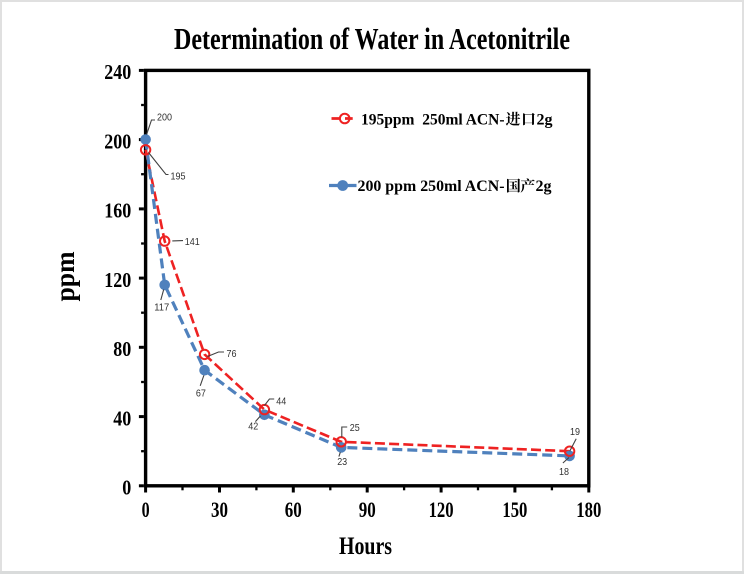  I want to click on svg-text: 76, so click(232, 354).